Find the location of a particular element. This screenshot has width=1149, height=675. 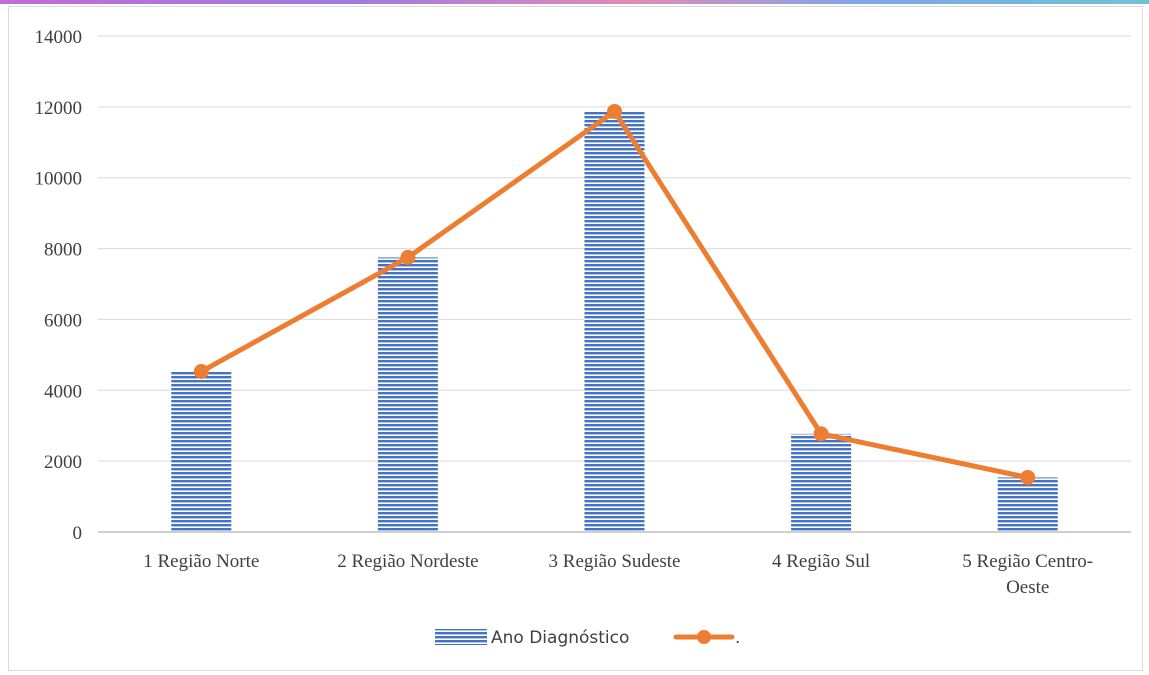

legend-label-bar: Ano Diagnóstico is located at coordinates (560, 638).